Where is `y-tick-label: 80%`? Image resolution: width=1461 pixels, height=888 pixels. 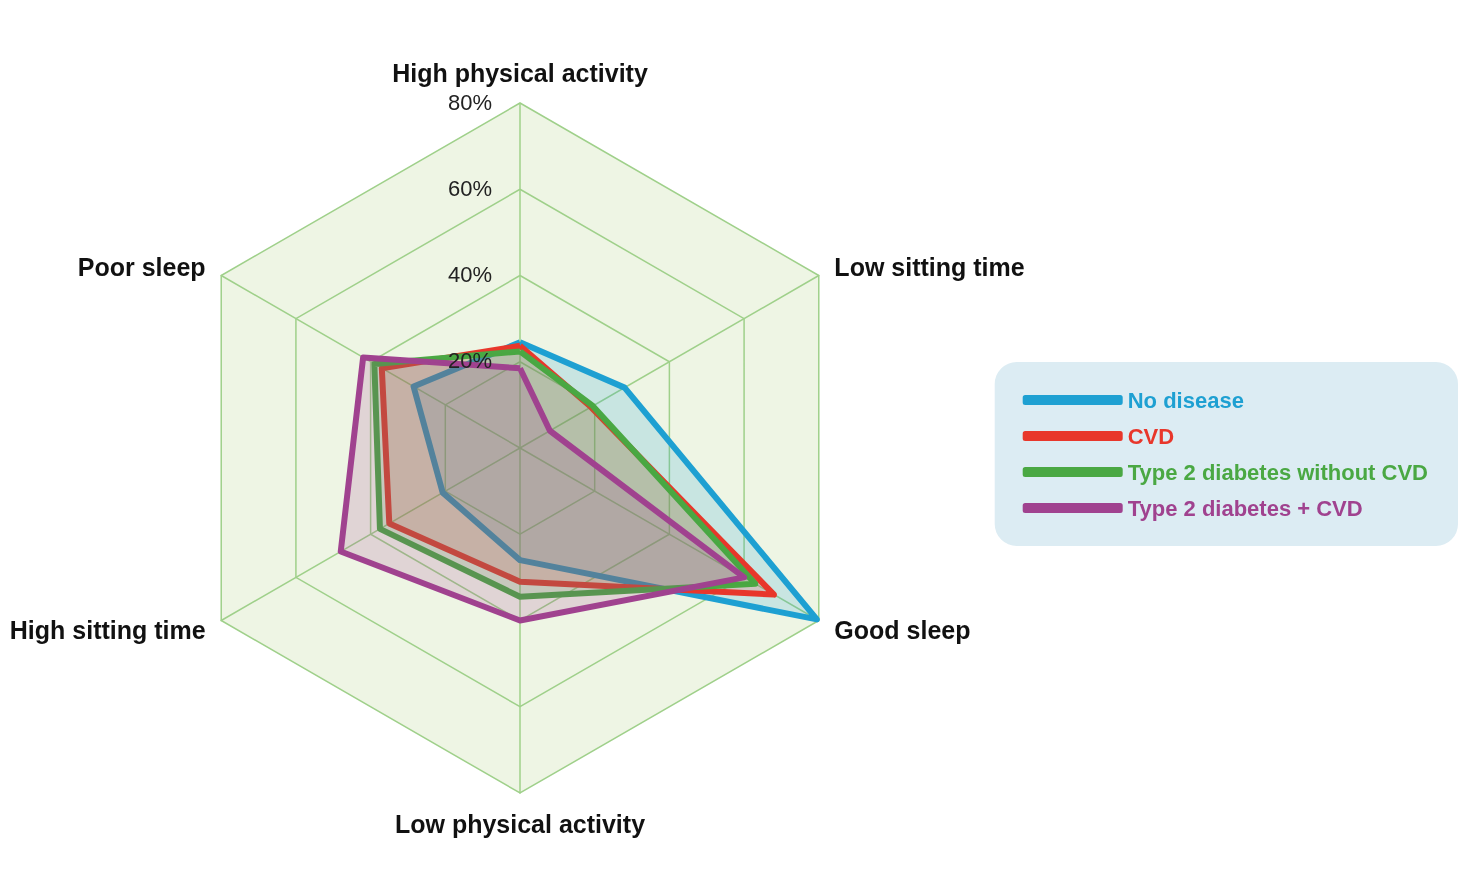
y-tick-label: 80% is located at coordinates (470, 102).